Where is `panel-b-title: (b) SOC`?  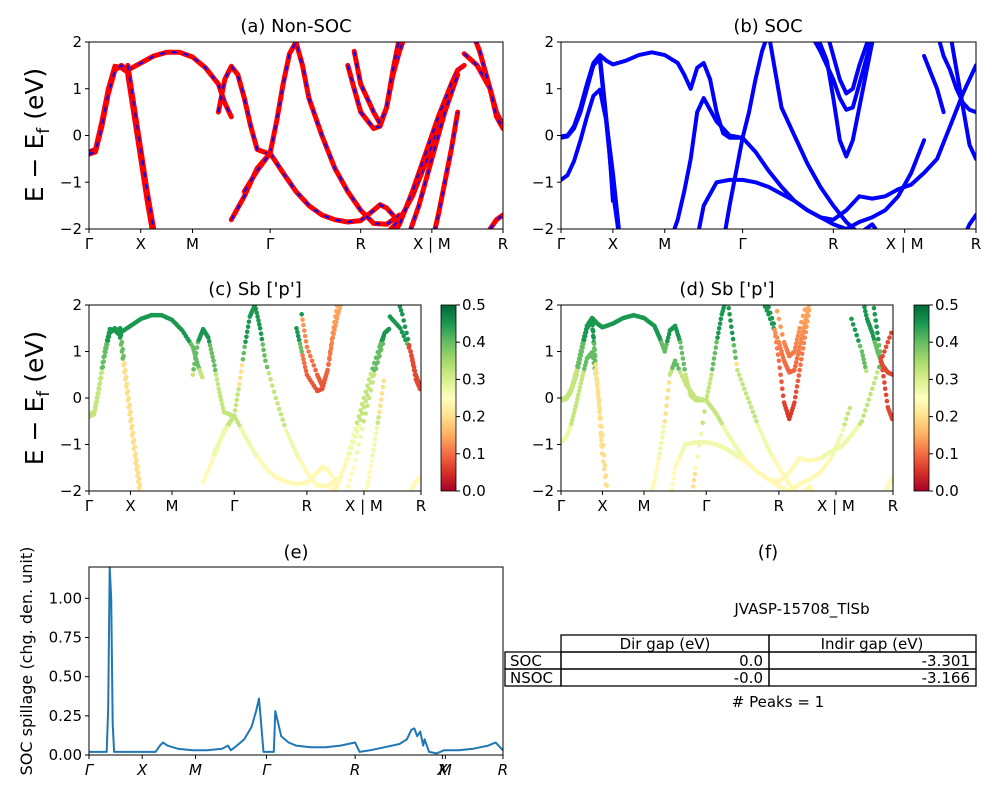 panel-b-title: (b) SOC is located at coordinates (767, 26).